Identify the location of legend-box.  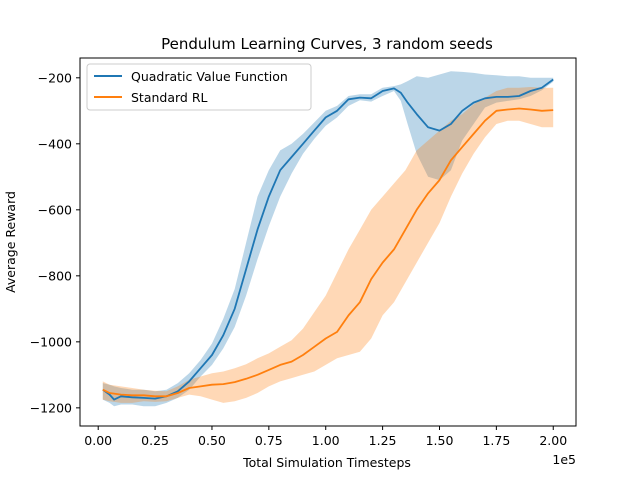
(199, 87).